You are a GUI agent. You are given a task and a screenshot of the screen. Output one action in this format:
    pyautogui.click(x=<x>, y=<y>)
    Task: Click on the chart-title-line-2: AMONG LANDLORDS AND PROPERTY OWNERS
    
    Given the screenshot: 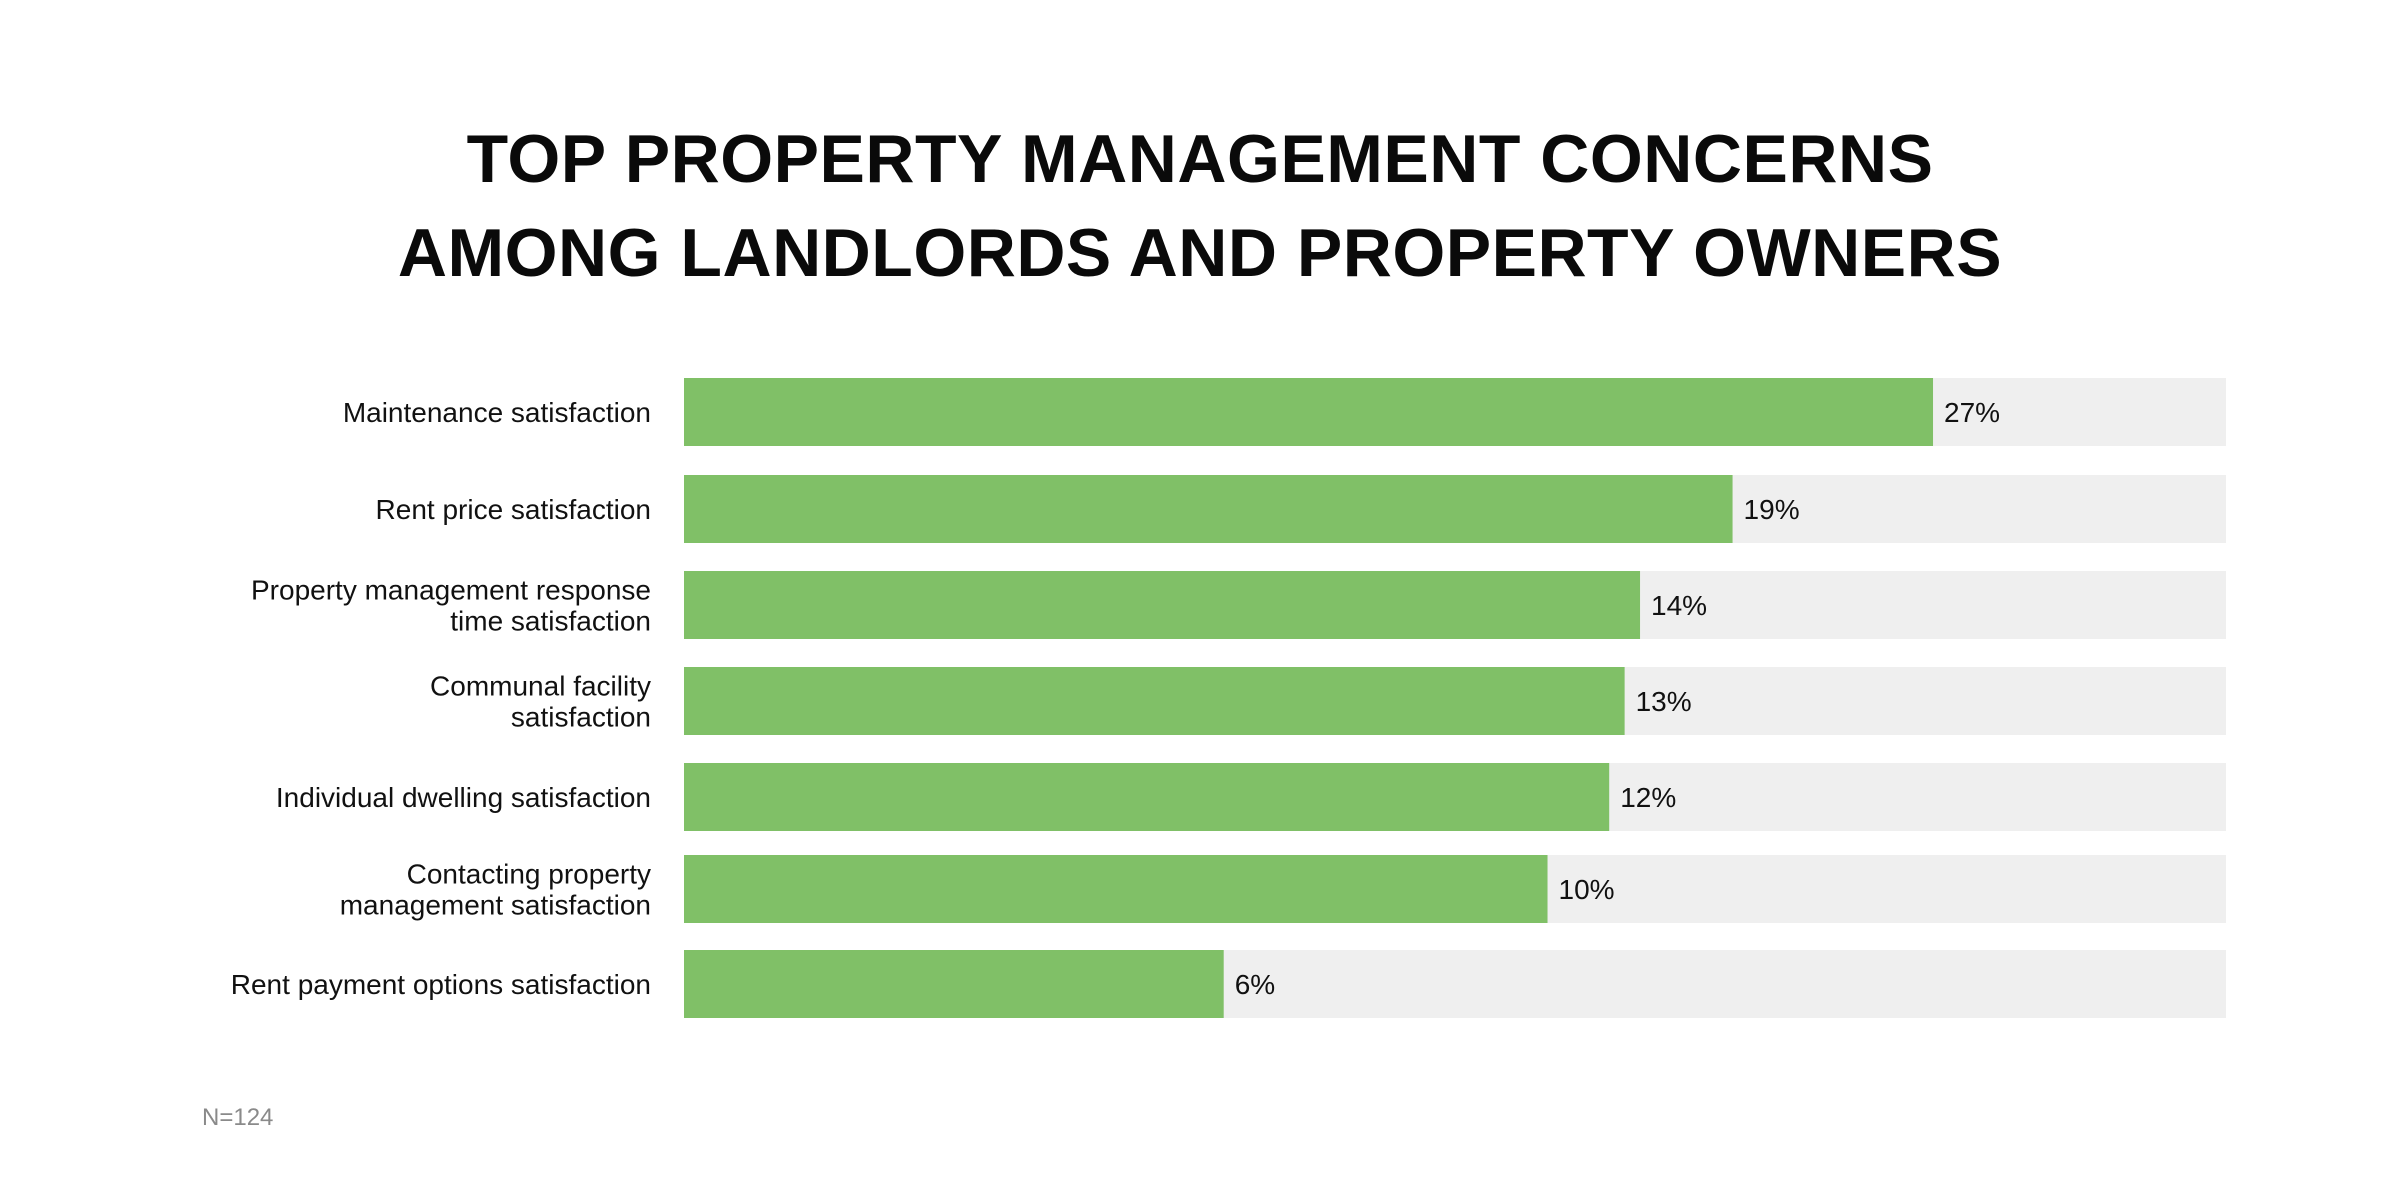 What is the action you would take?
    pyautogui.click(x=1200, y=253)
    